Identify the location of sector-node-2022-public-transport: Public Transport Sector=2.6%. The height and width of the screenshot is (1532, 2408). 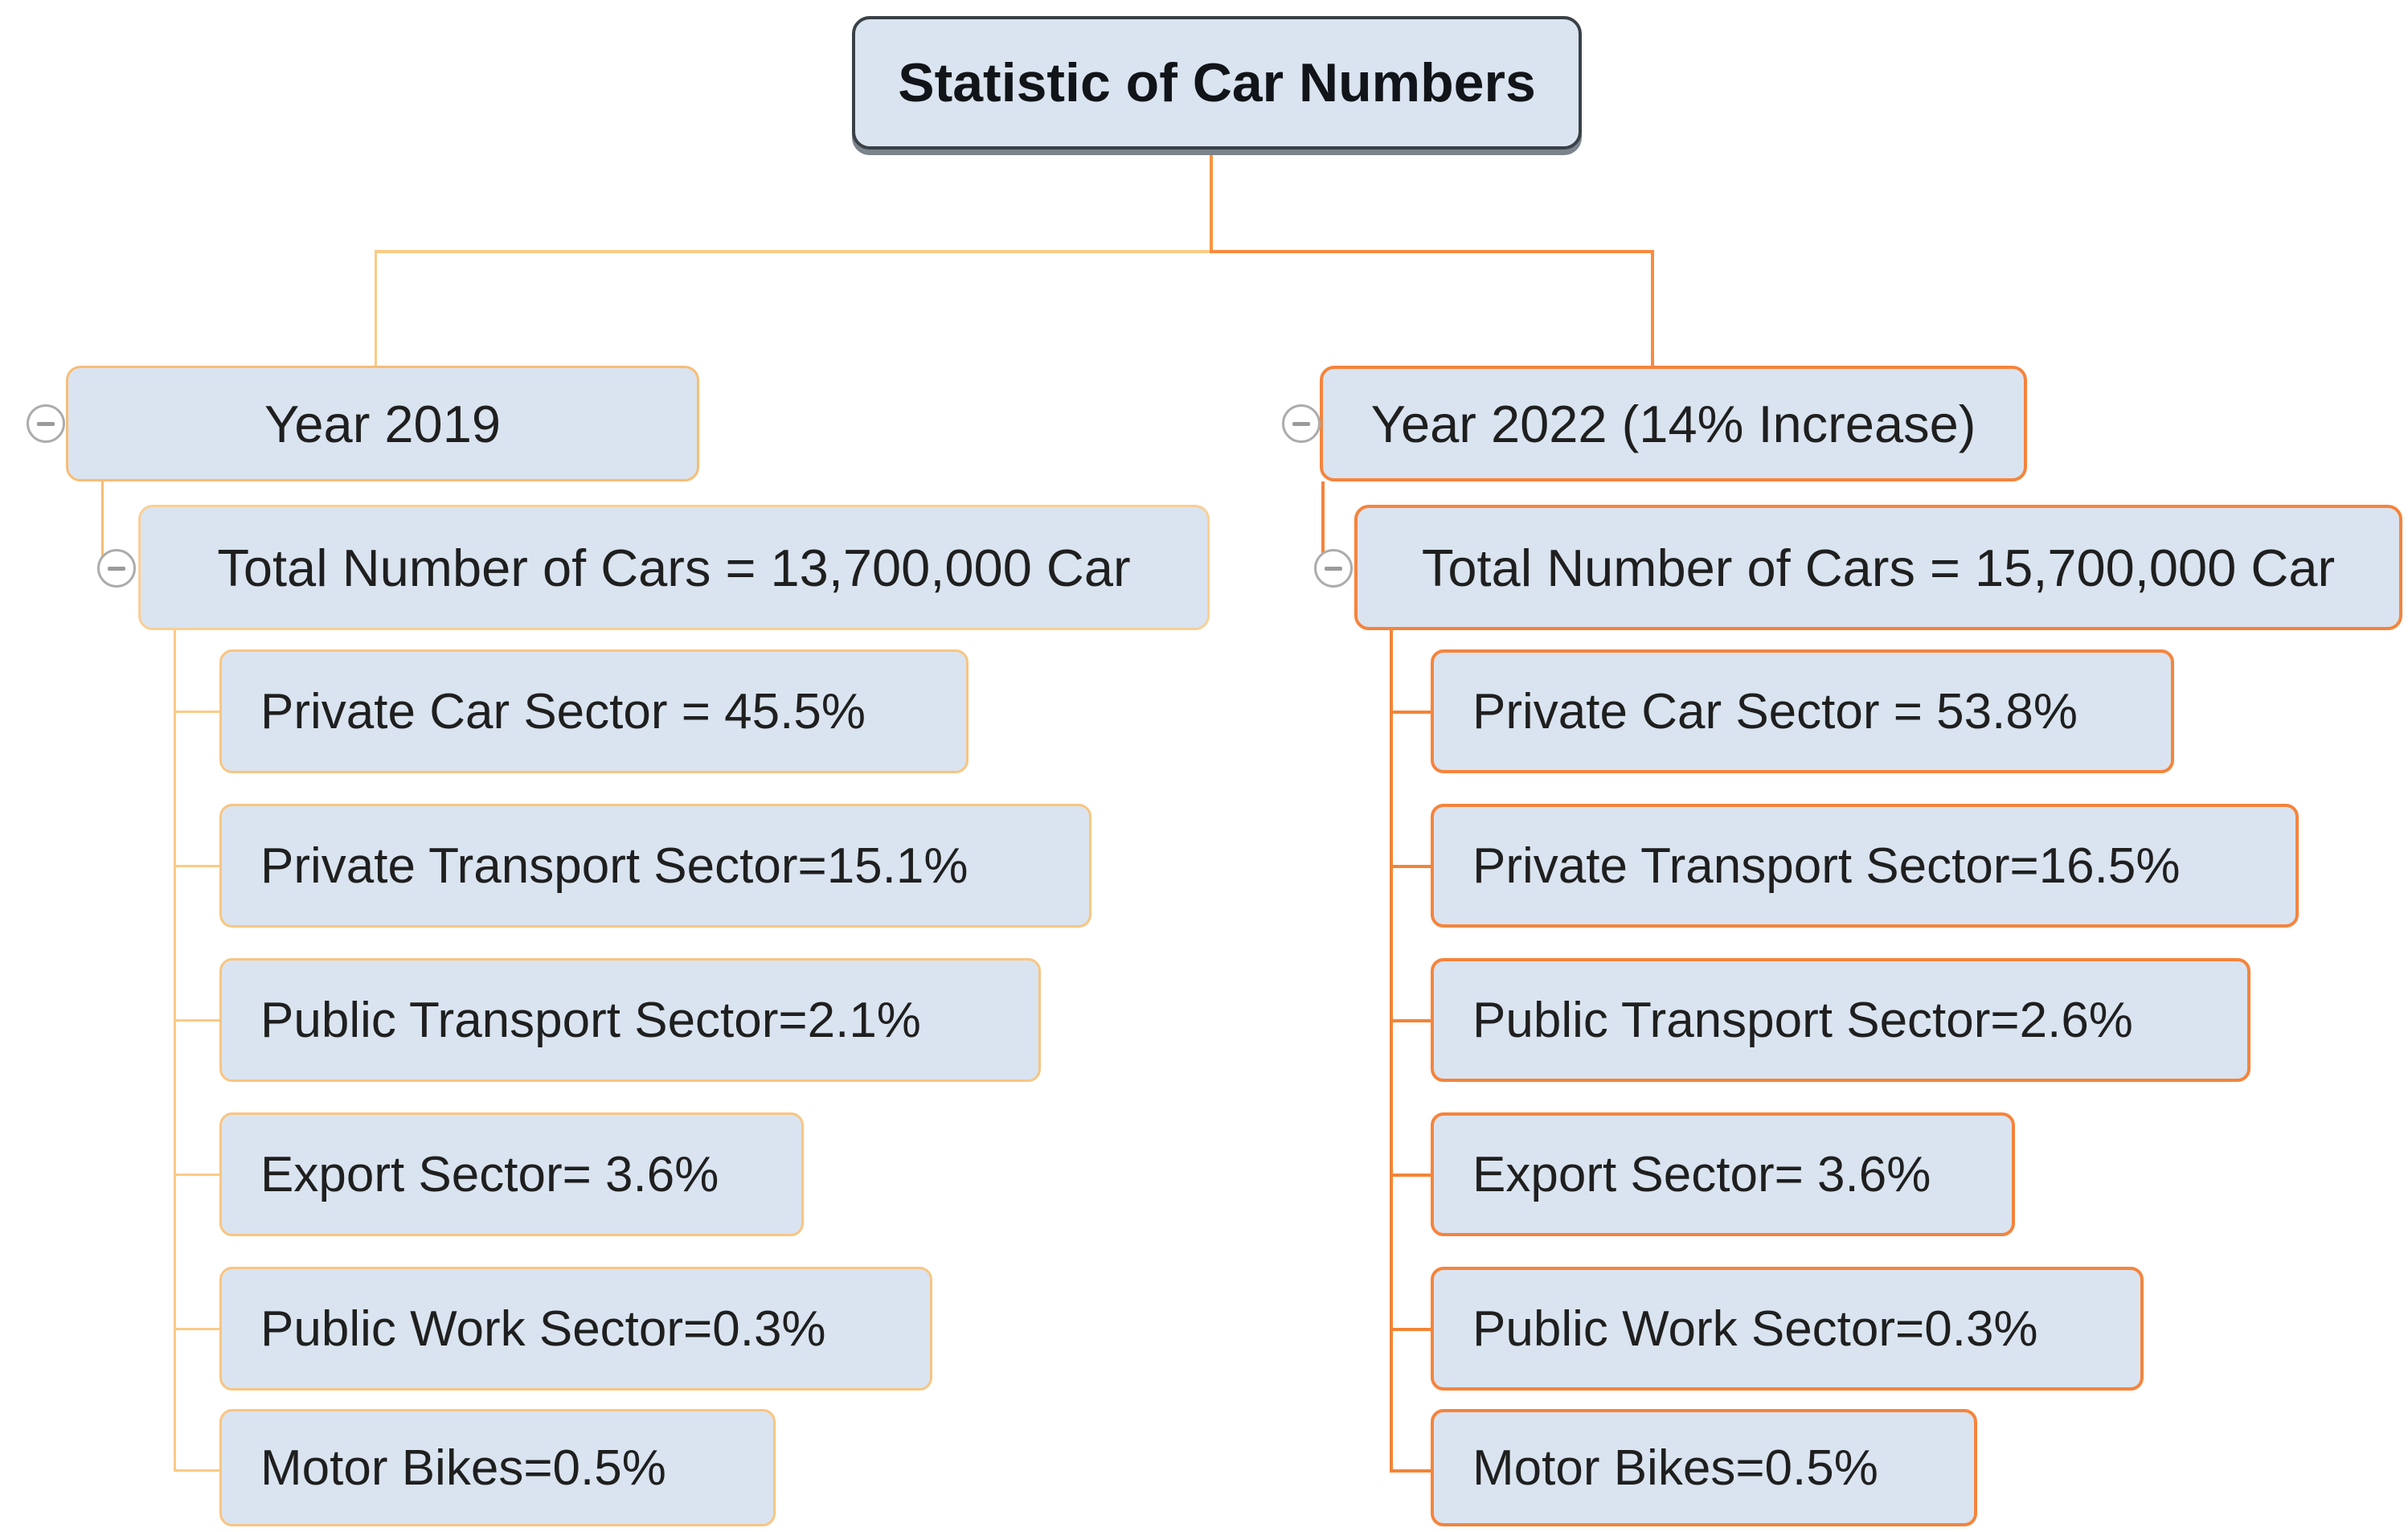
(1840, 1020).